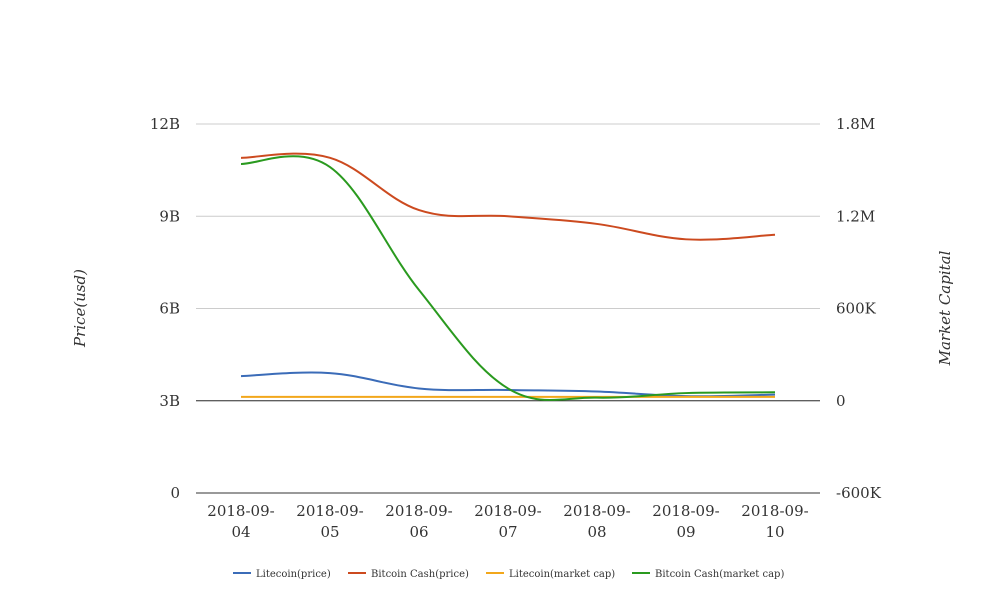 This screenshot has width=1008, height=616. I want to click on left-tick-label: 12B, so click(165, 124).